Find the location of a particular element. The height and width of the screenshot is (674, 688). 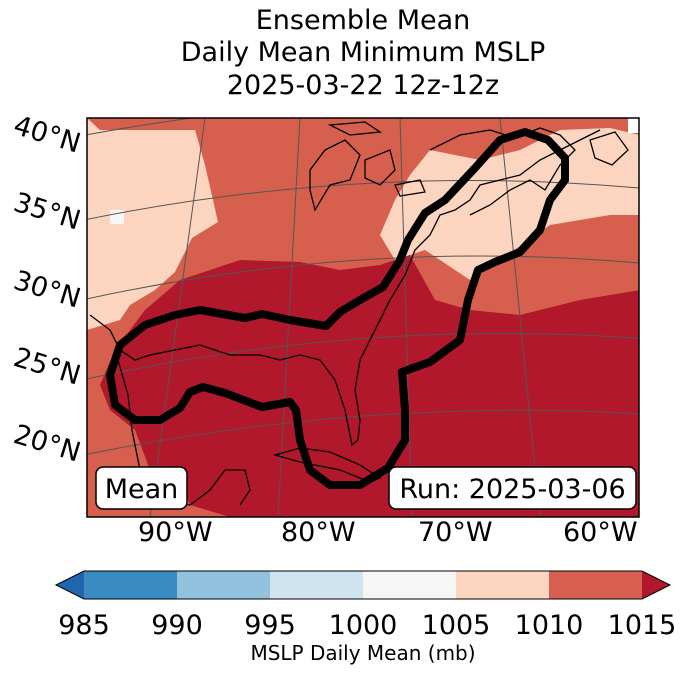

colorbar-title: MSLP Daily Mean (mb) is located at coordinates (362, 653).